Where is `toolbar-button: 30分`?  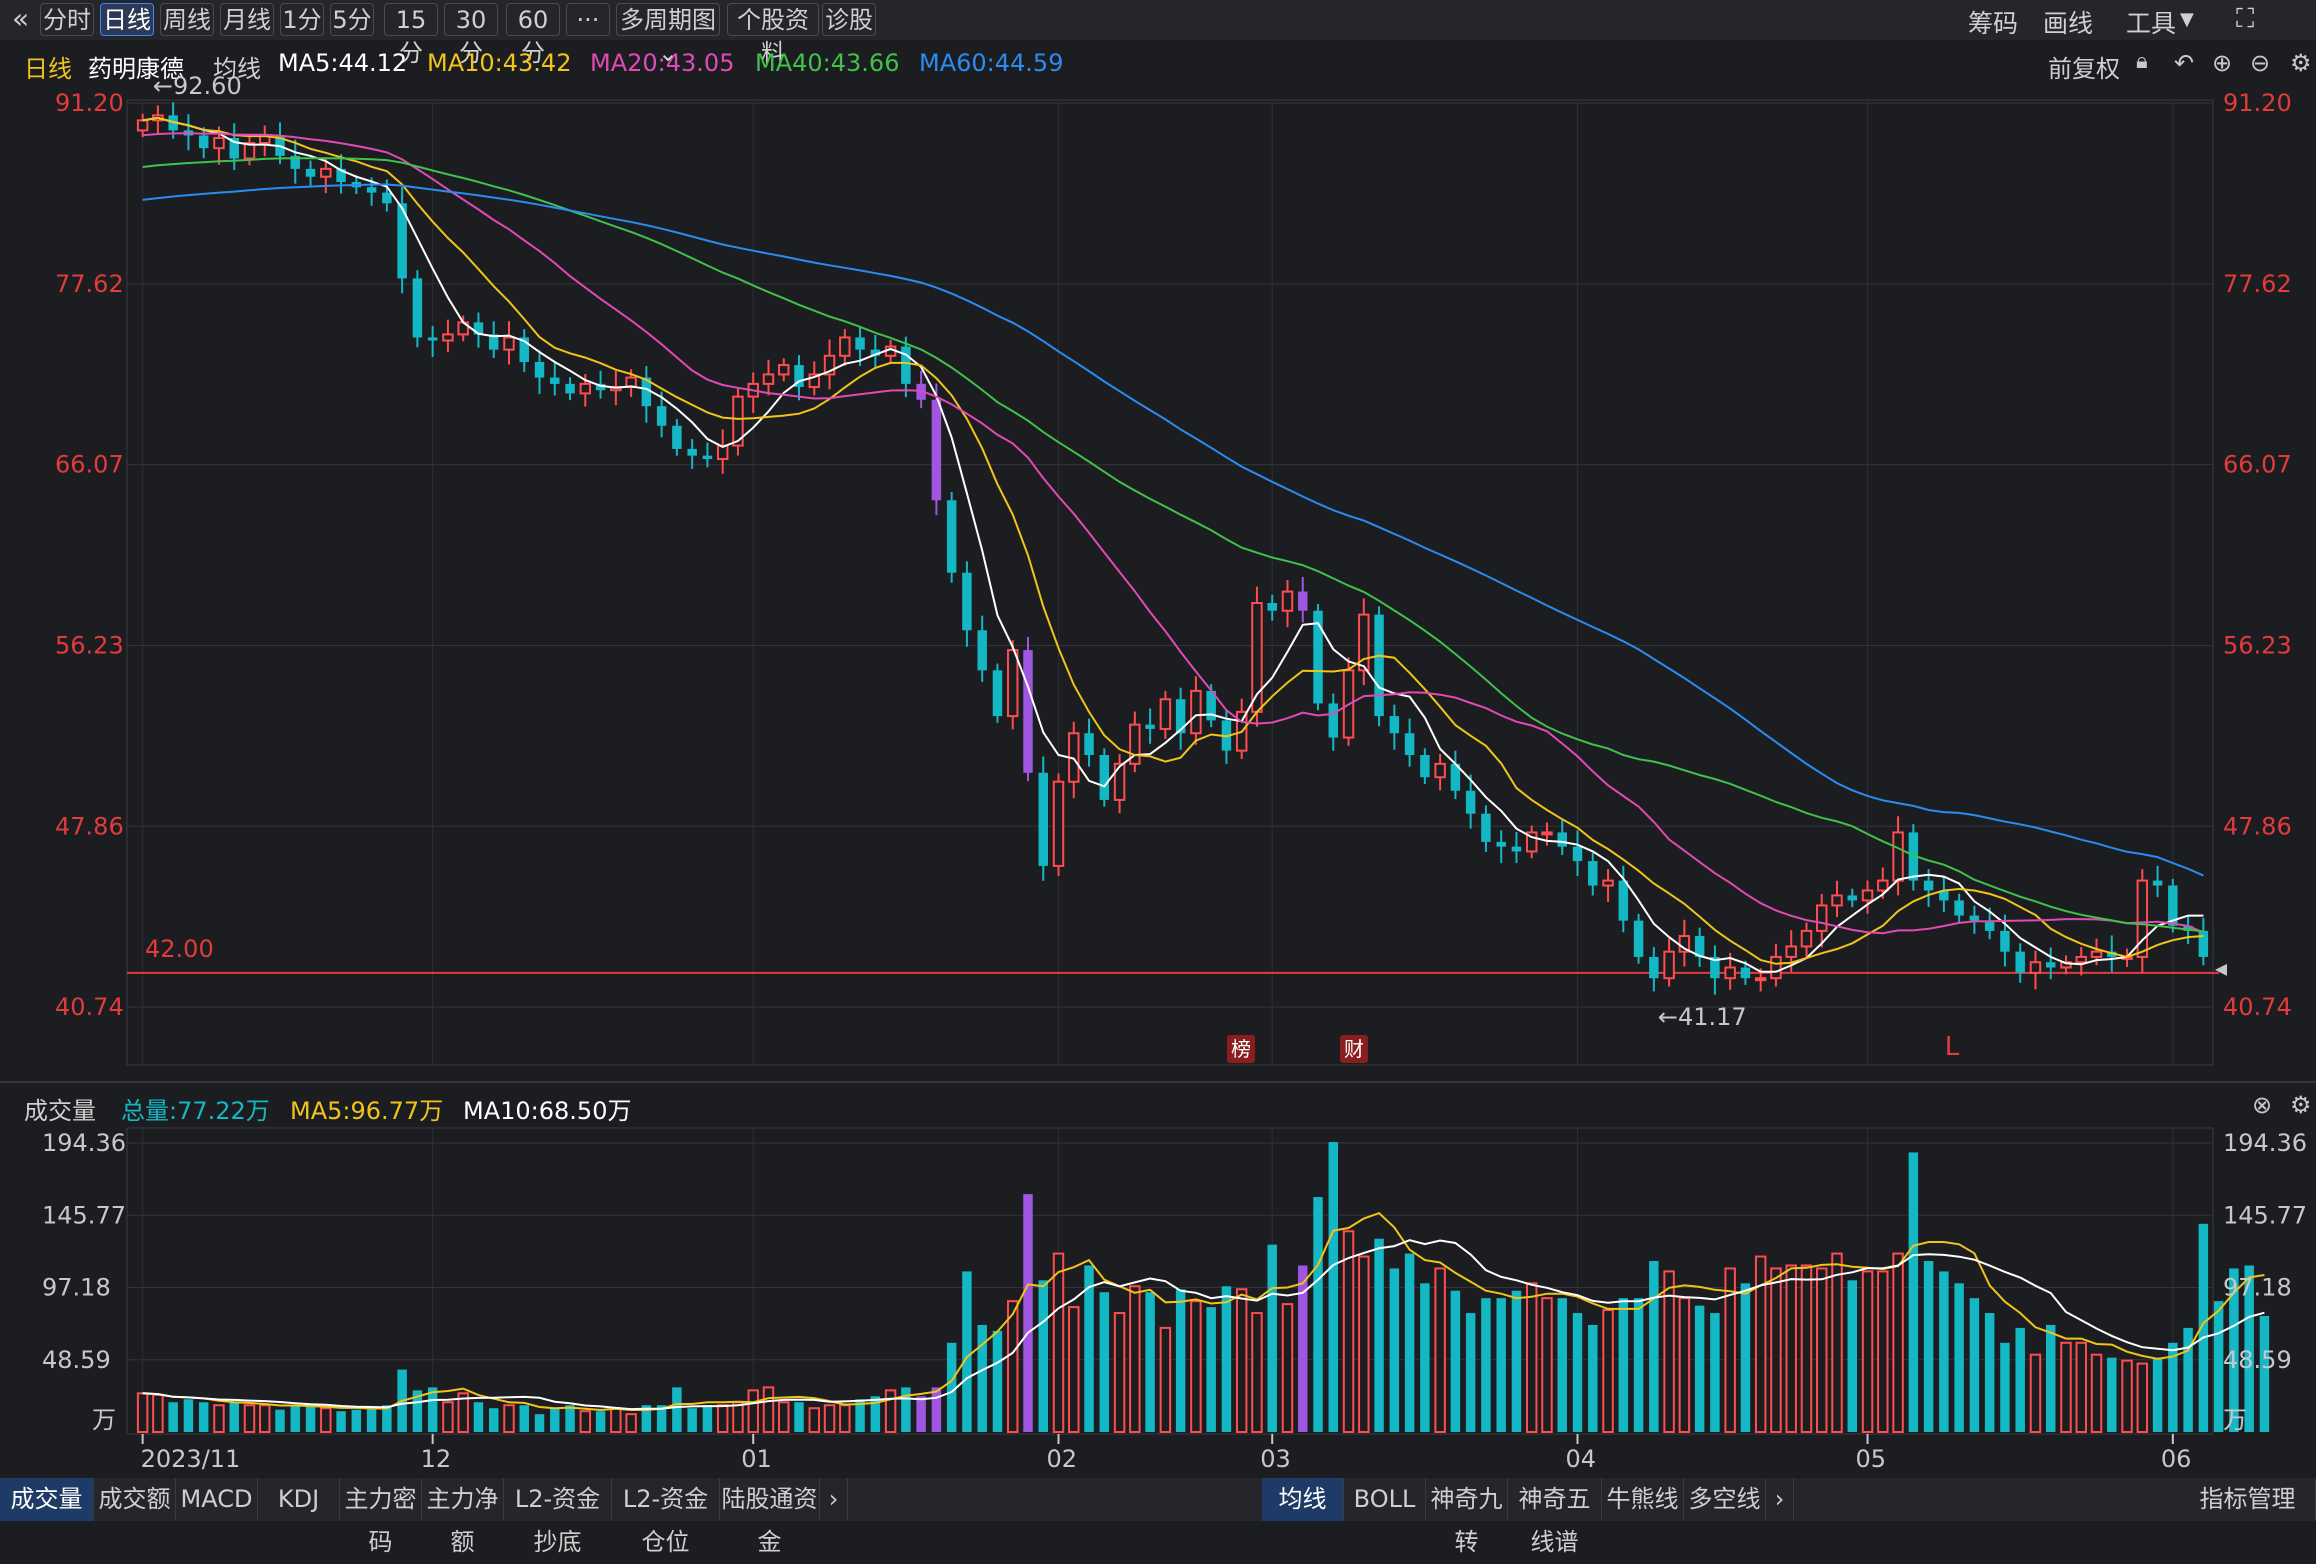
toolbar-button: 30分 is located at coordinates (471, 35).